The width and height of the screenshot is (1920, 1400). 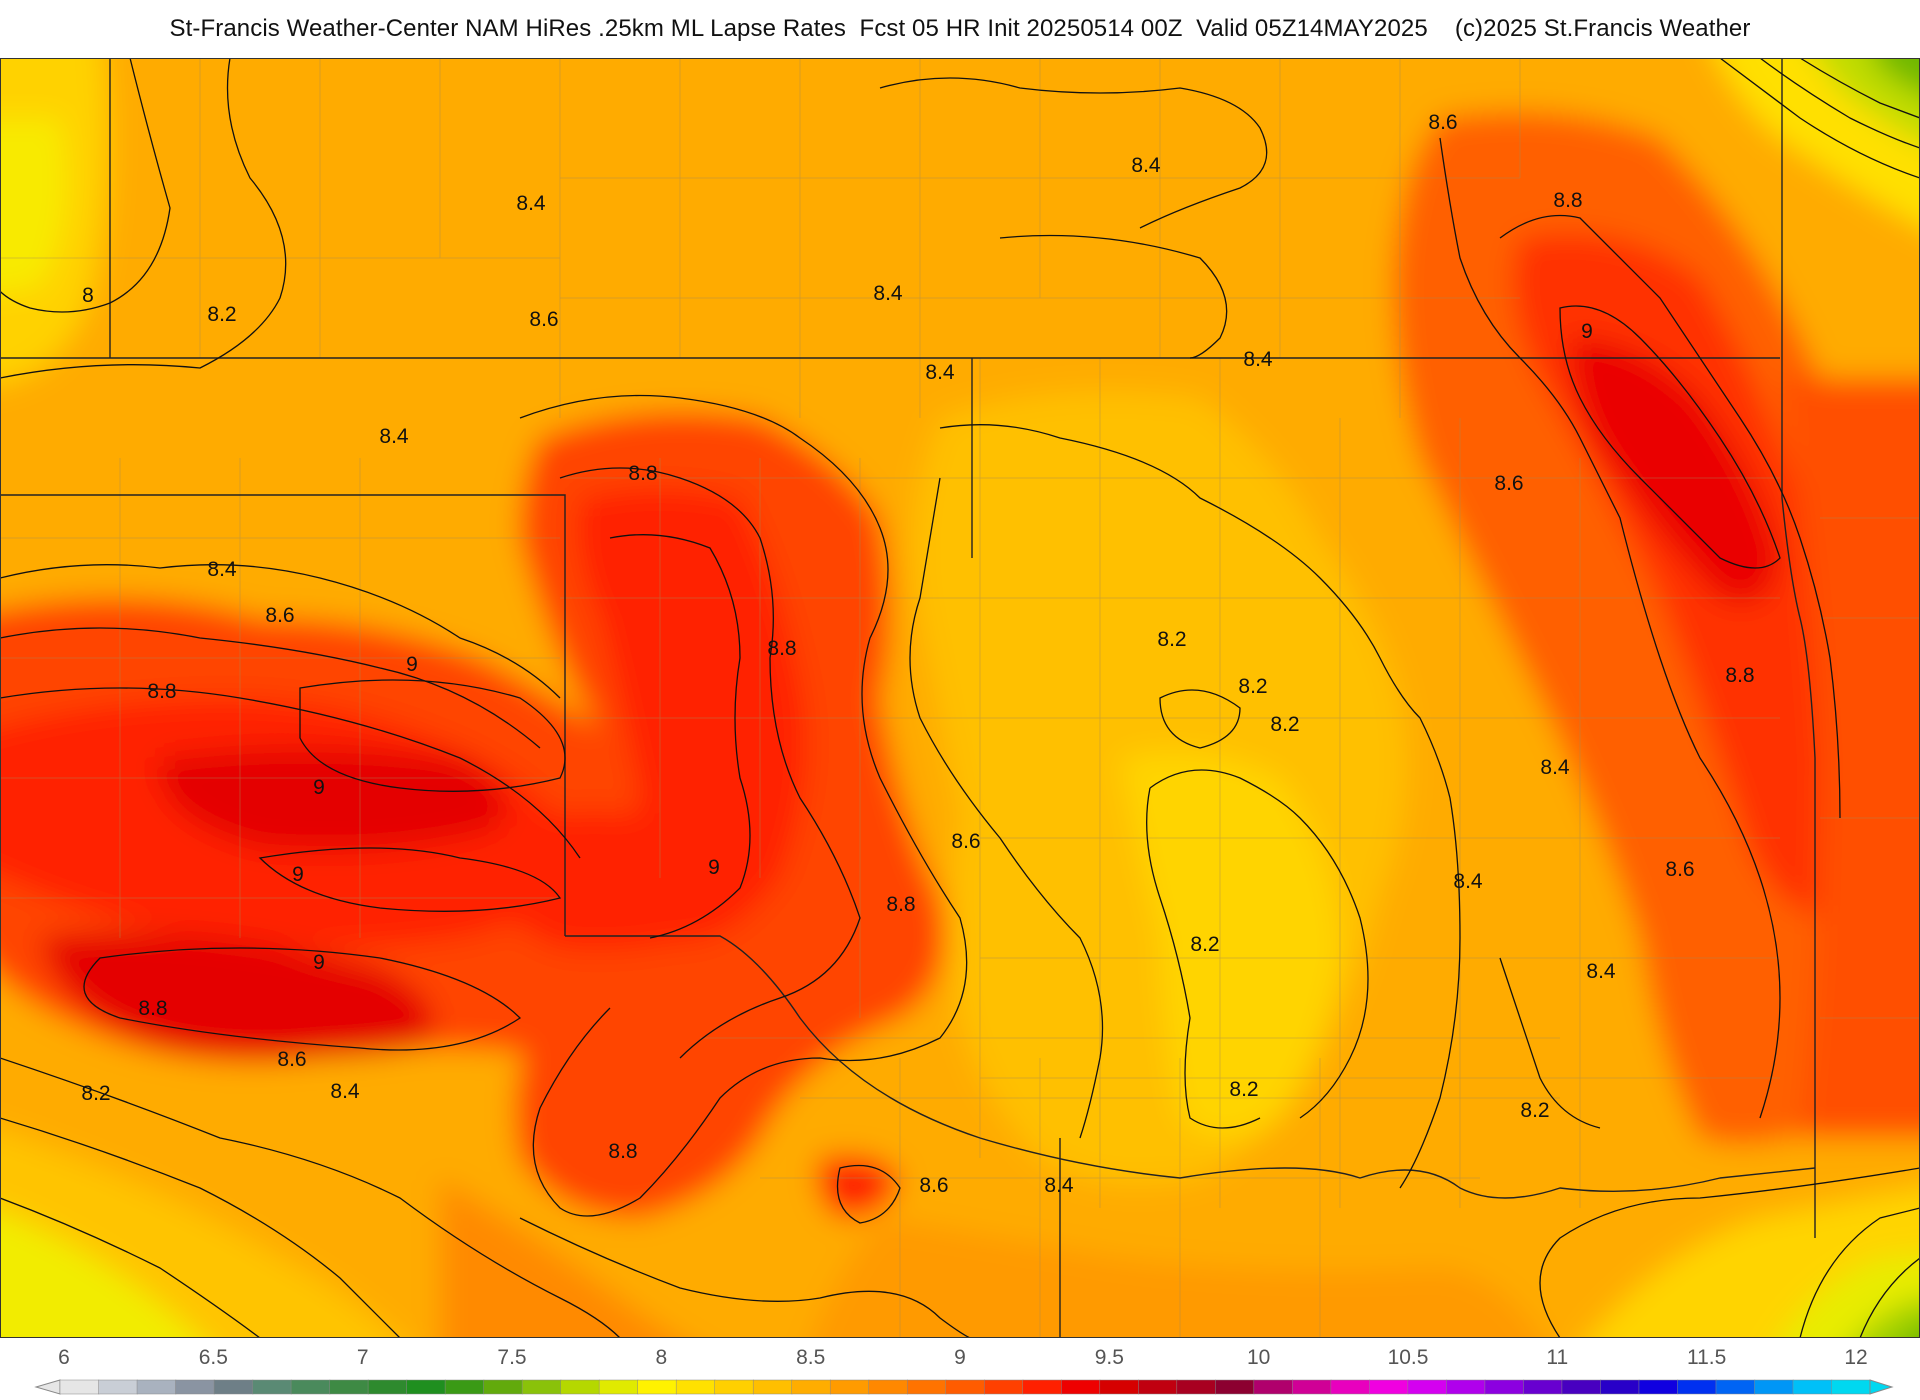 I want to click on colorbar-tick-label: 6.5, so click(x=213, y=1357).